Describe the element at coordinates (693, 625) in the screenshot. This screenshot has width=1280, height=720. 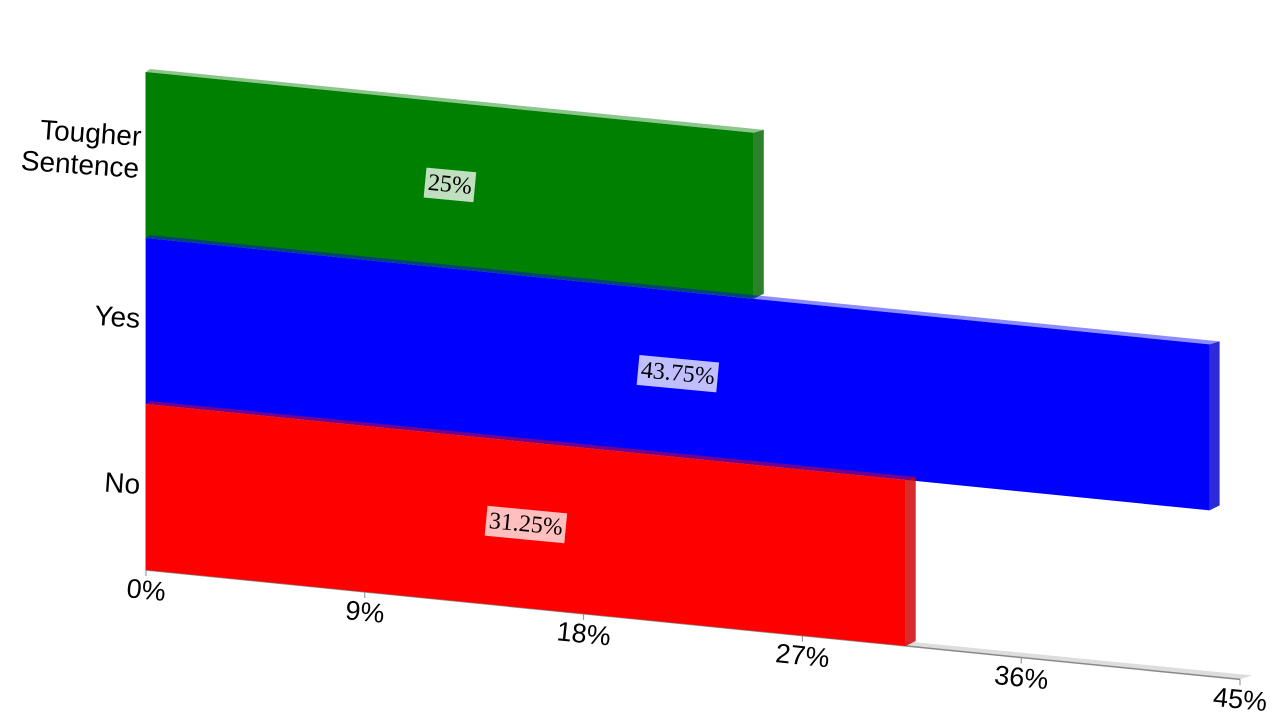
I see `x-axis` at that location.